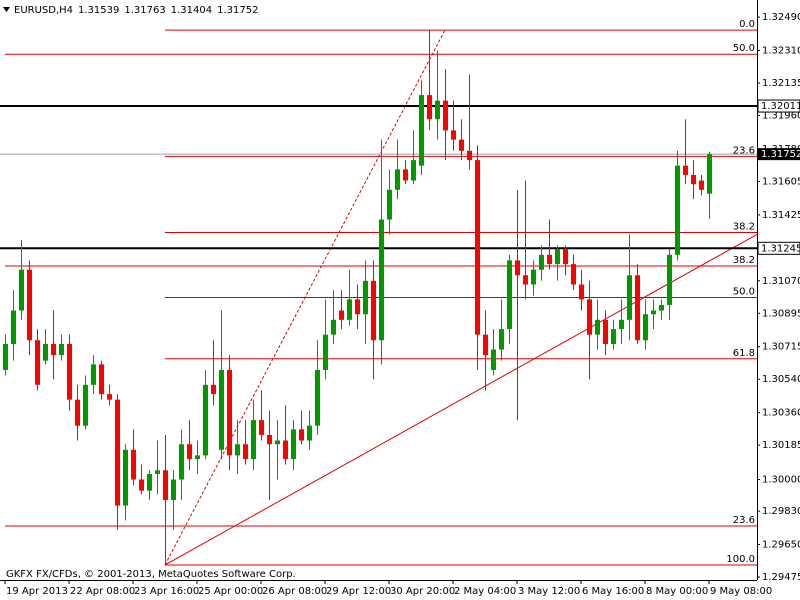 This screenshot has height=600, width=800. Describe the element at coordinates (781, 347) in the screenshot. I see `y-tick-label: 1.30715` at that location.